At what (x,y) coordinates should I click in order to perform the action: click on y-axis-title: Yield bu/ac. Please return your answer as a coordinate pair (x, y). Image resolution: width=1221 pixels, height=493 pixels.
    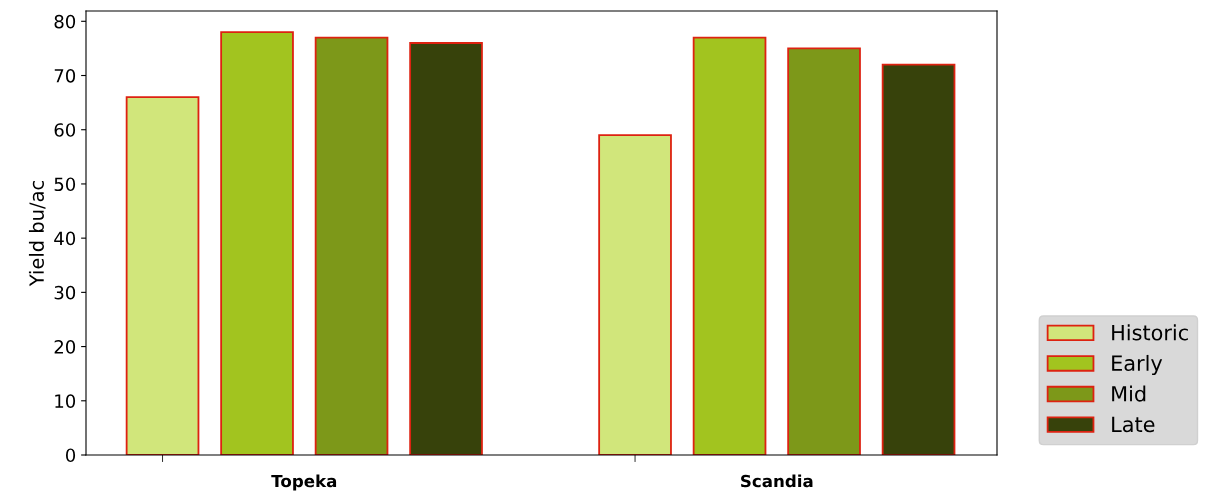
    Looking at the image, I should click on (37, 234).